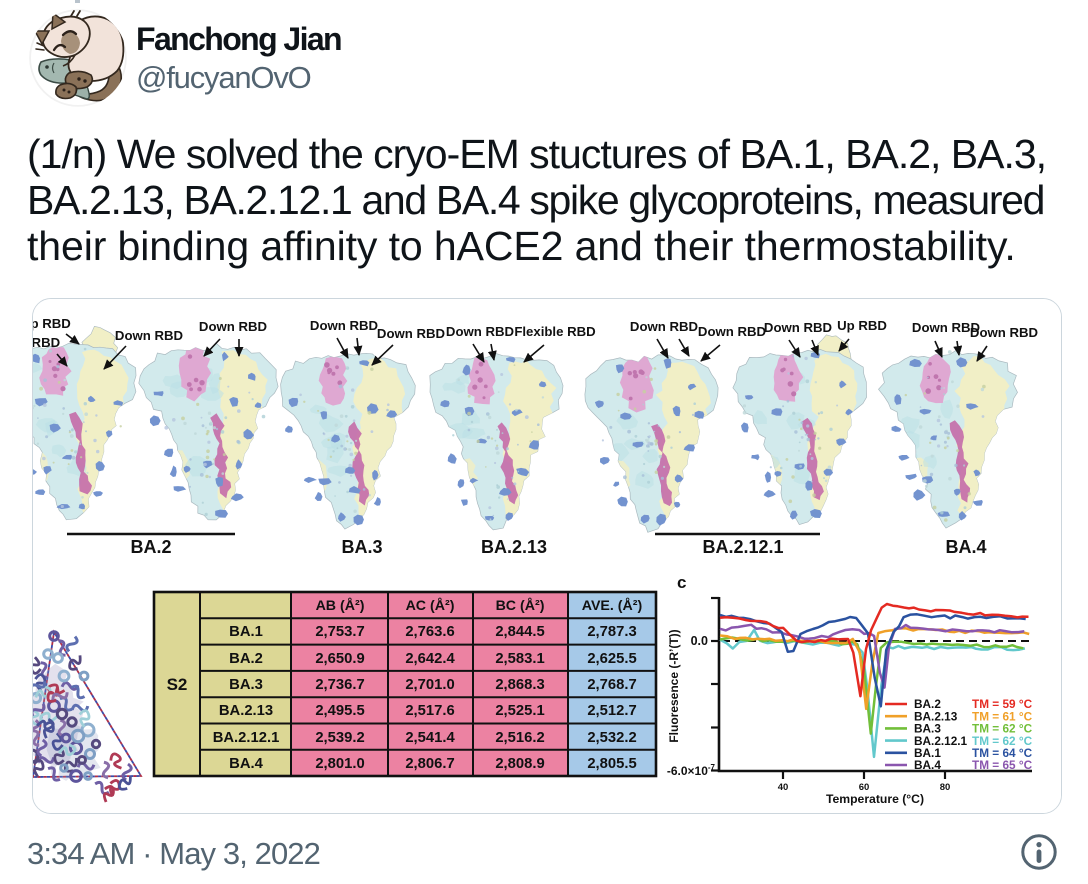 The height and width of the screenshot is (884, 1088). Describe the element at coordinates (519, 605) in the screenshot. I see `svg-text: BC (Å²)` at that location.